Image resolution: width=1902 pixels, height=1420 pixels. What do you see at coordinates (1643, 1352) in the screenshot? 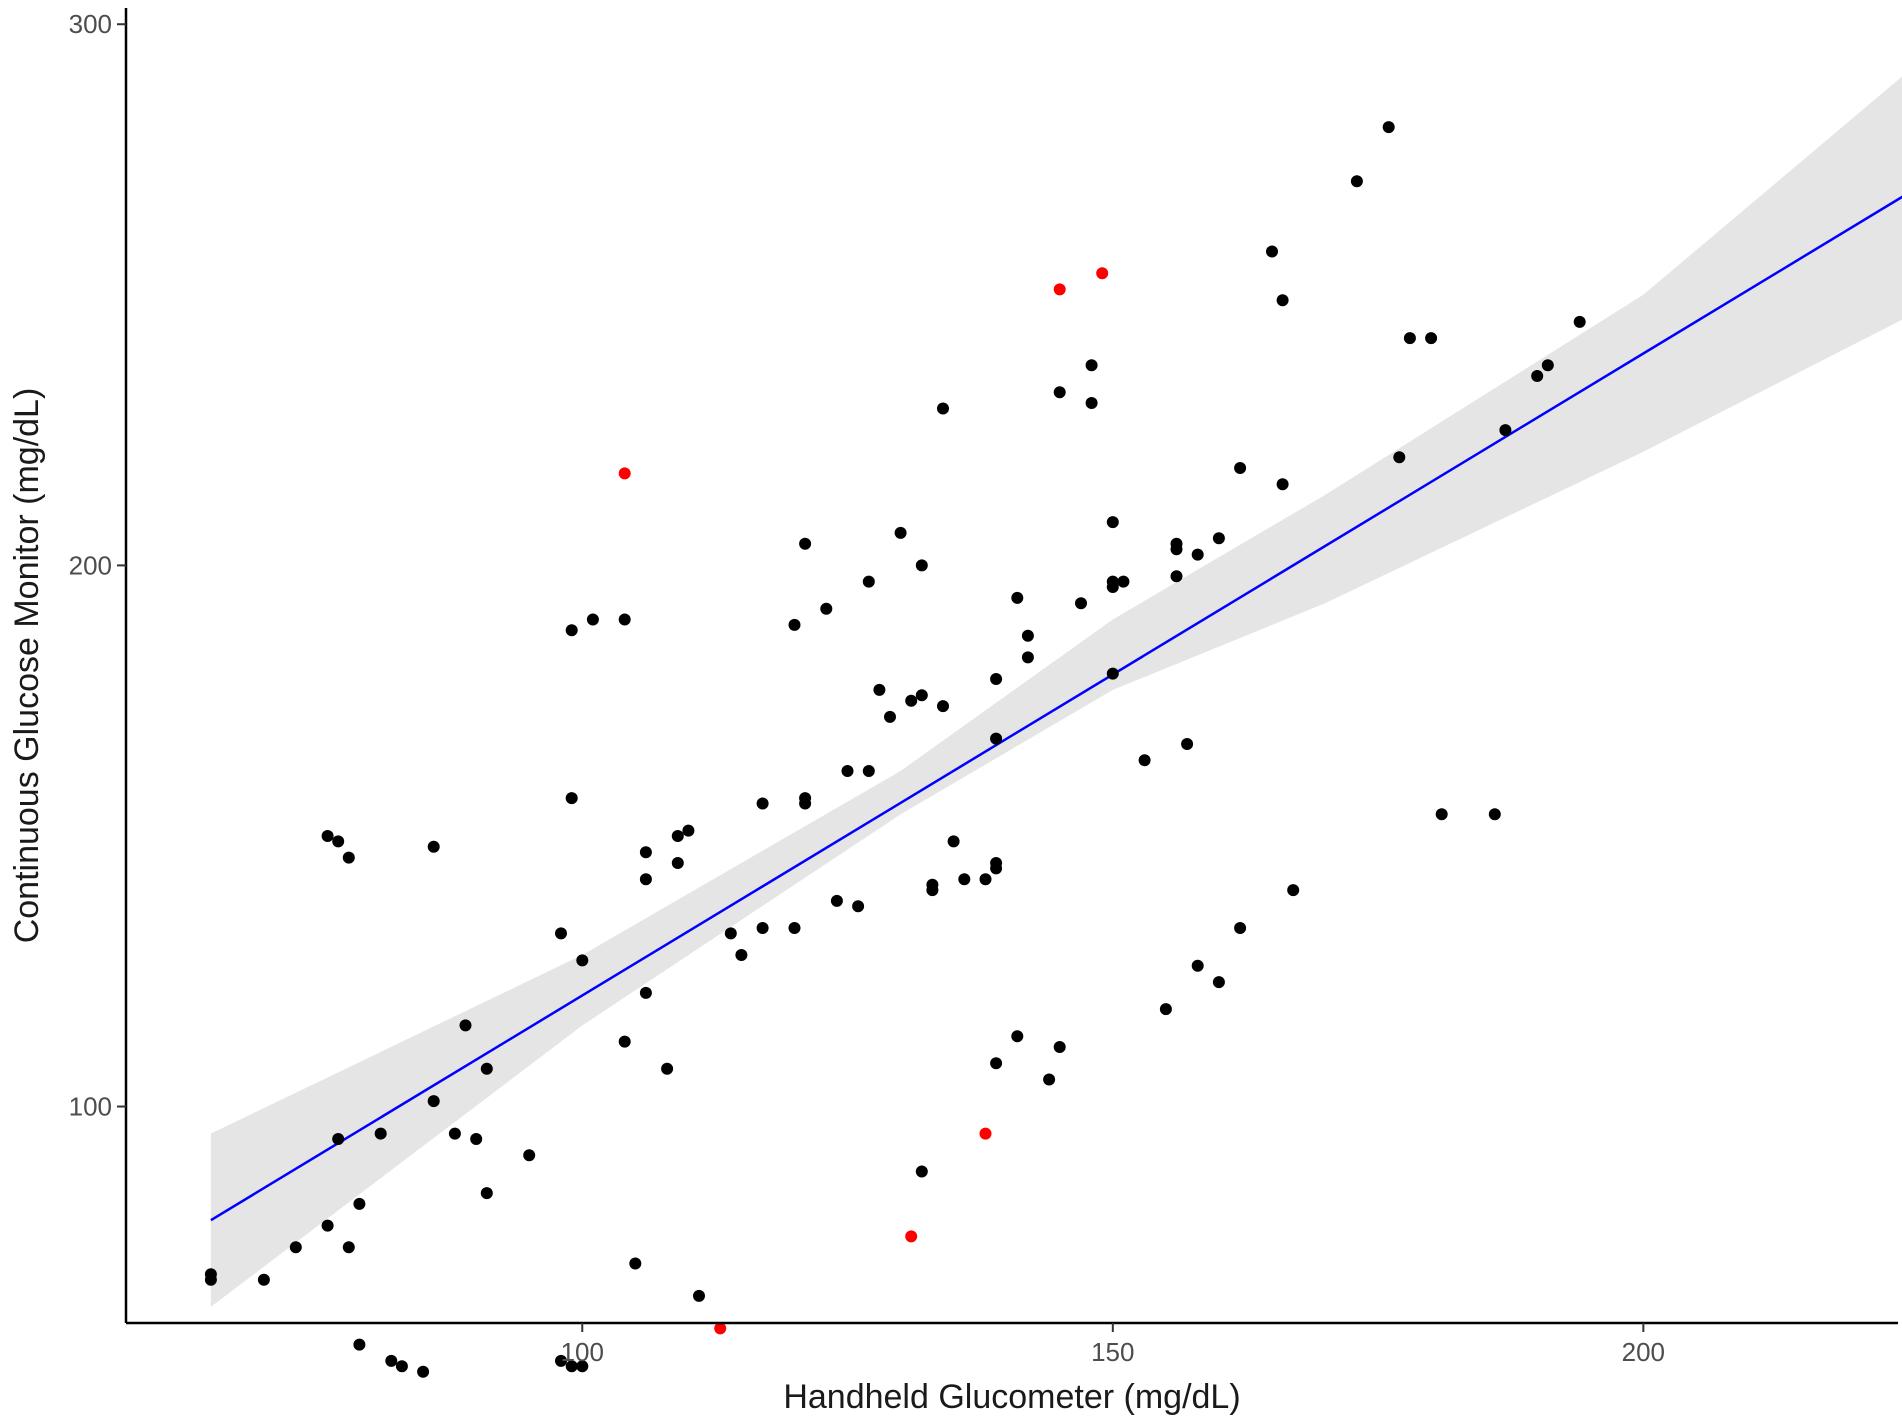
I see `x-tick-label: 200` at bounding box center [1643, 1352].